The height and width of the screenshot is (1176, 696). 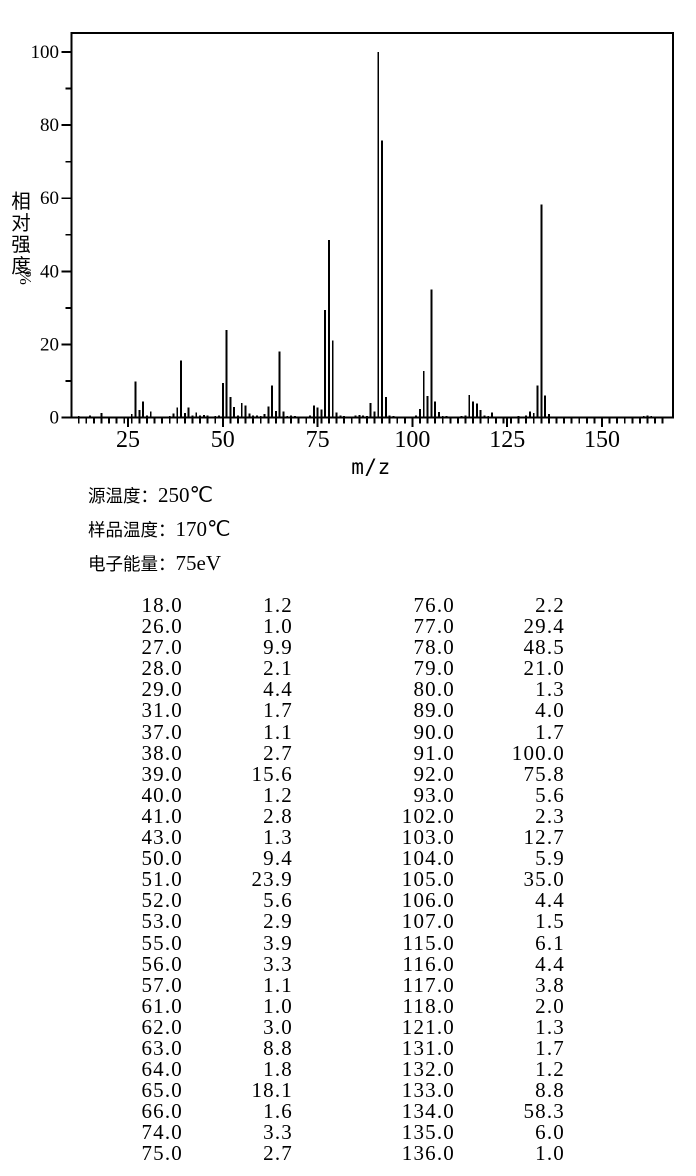 What do you see at coordinates (434, 626) in the screenshot?
I see `mz-value-cell: 77.0` at bounding box center [434, 626].